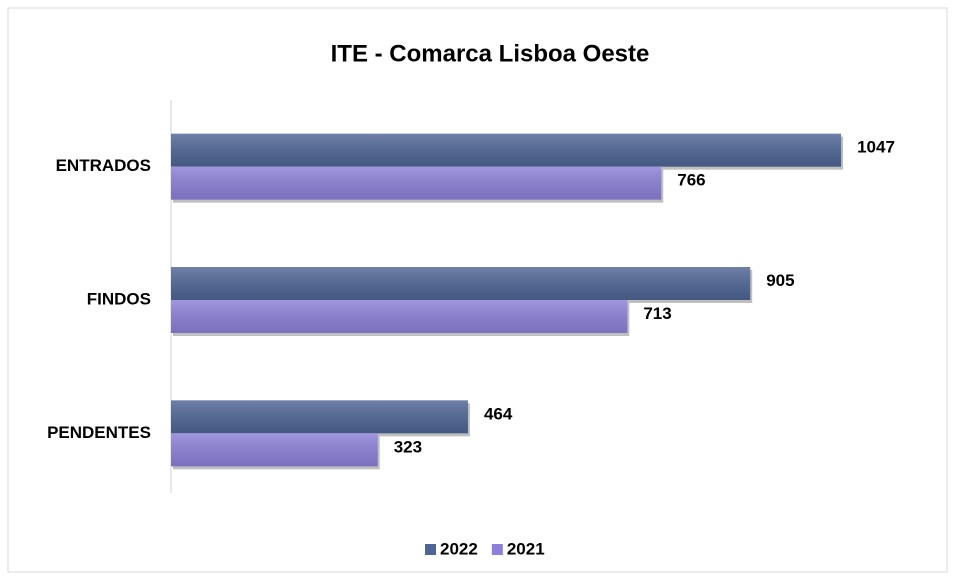  What do you see at coordinates (99, 432) in the screenshot?
I see `y-tick-label: PENDENTES` at bounding box center [99, 432].